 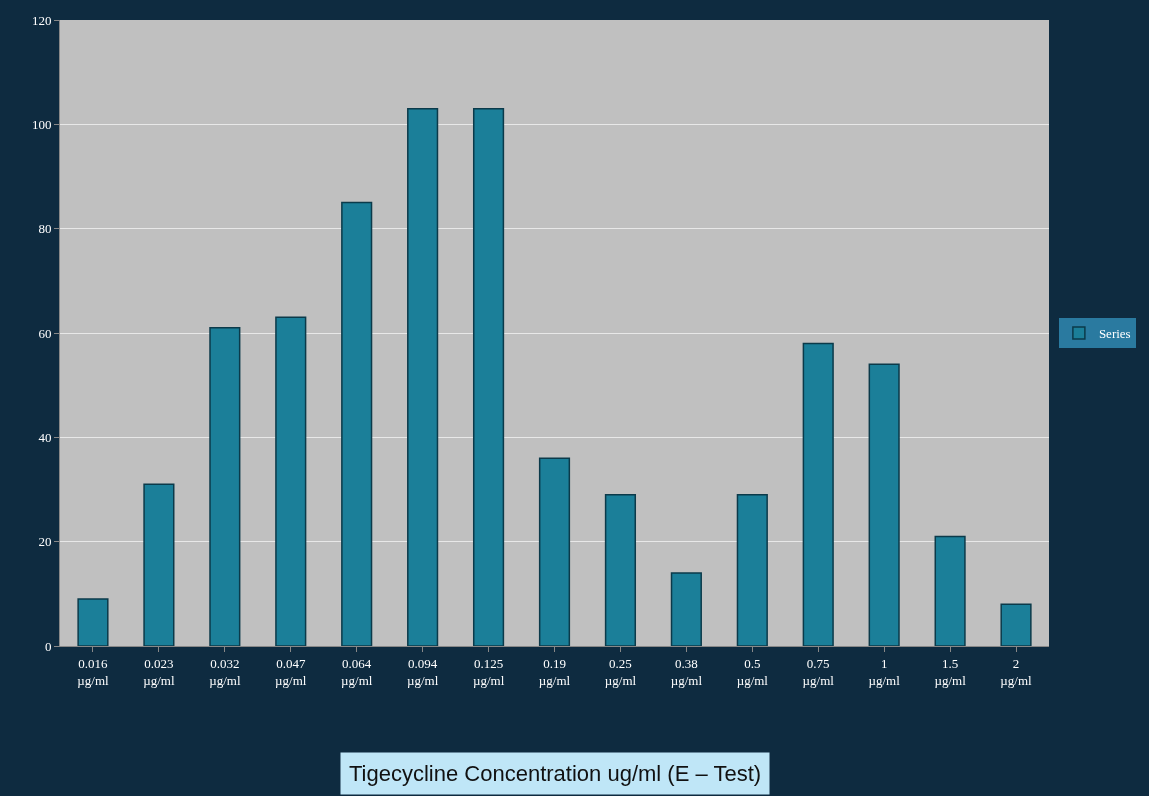 What do you see at coordinates (884, 671) in the screenshot?
I see `x-tick-label: 1 µg/ml` at bounding box center [884, 671].